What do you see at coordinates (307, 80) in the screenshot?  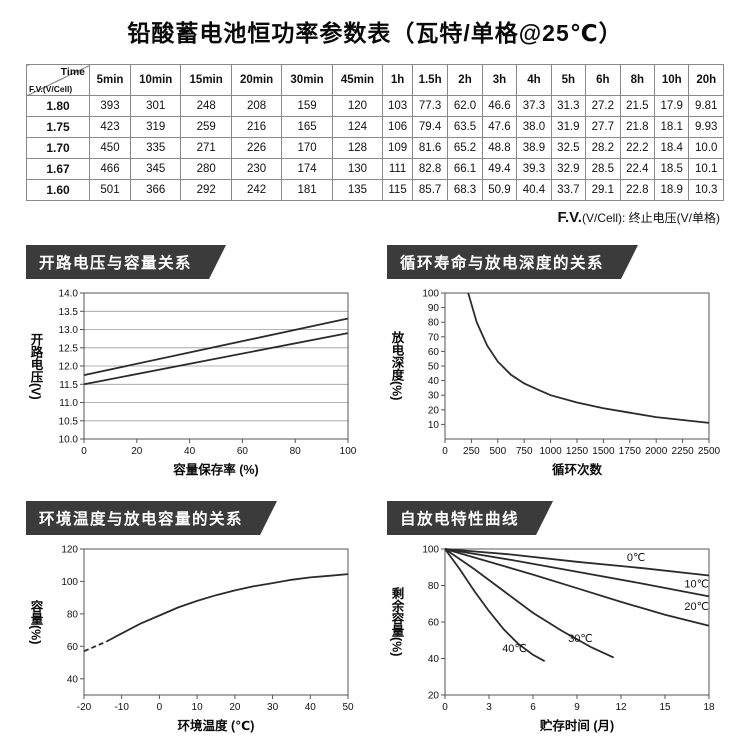 I see `column-header: 30min` at bounding box center [307, 80].